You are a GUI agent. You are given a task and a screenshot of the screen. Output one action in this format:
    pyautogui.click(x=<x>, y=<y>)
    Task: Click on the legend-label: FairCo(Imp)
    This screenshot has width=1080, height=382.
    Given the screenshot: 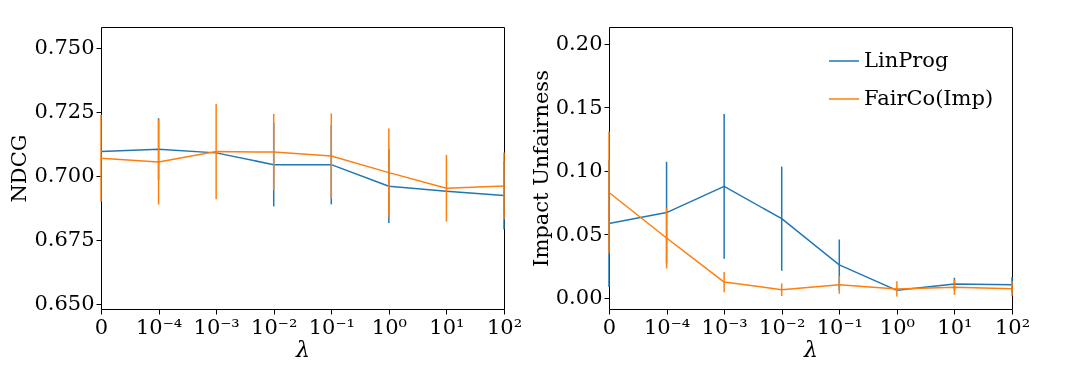 What is the action you would take?
    pyautogui.click(x=929, y=98)
    